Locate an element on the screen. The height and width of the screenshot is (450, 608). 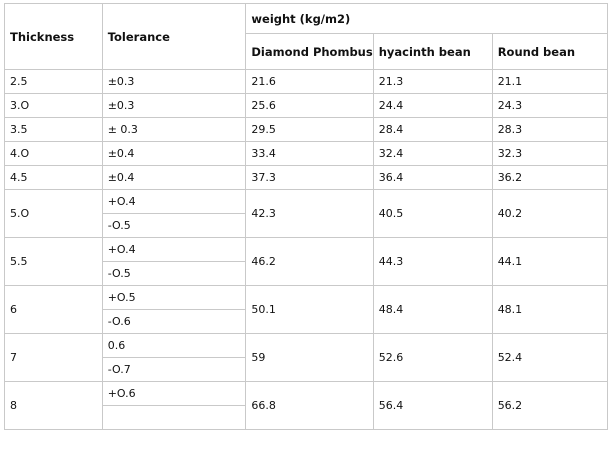
cell-diamond-weight: 66.8 is located at coordinates (309, 405).